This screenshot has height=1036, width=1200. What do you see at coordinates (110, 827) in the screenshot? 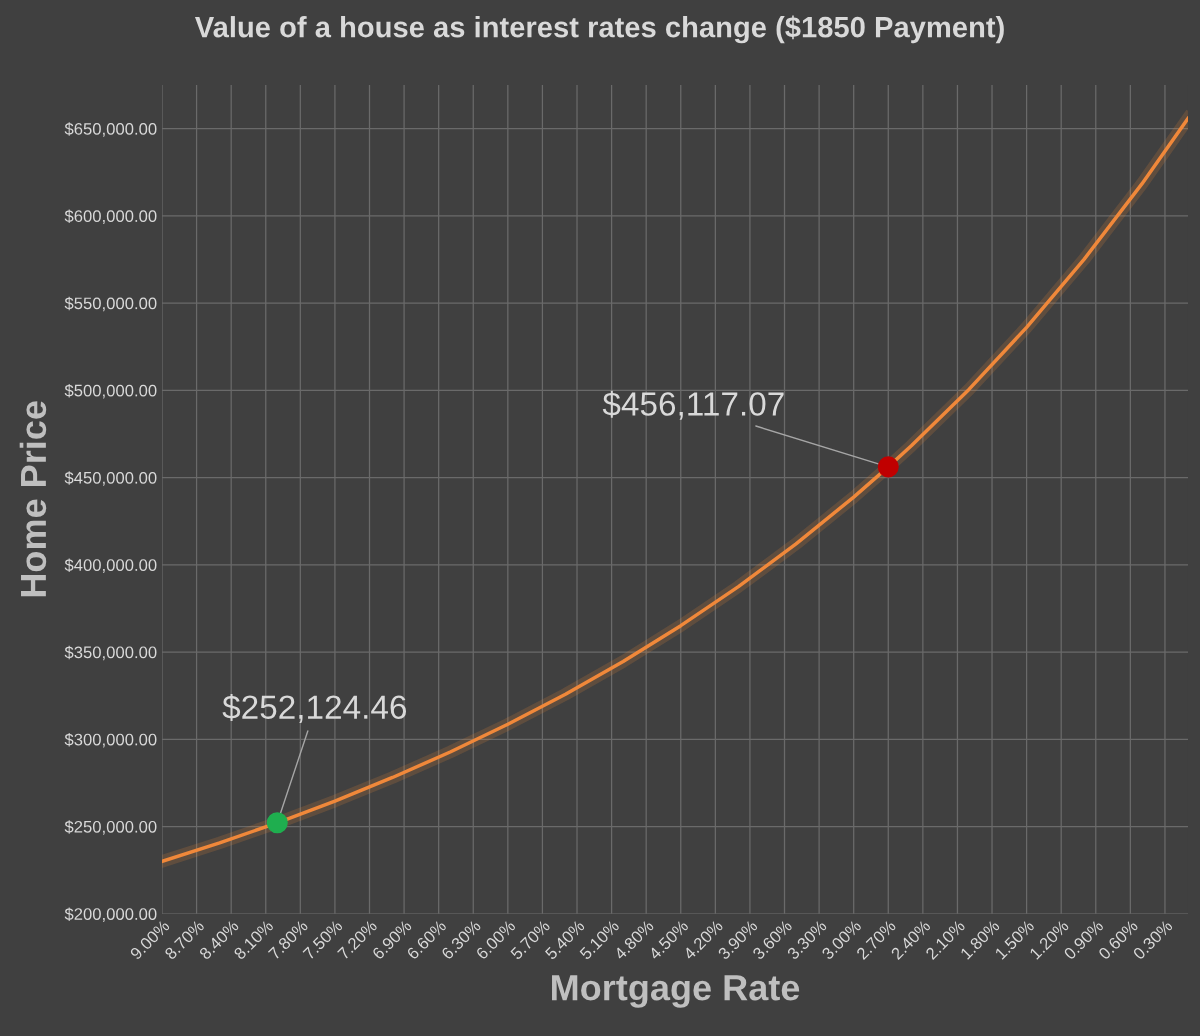
I see `y-tick-label: $250,000.00` at bounding box center [110, 827].